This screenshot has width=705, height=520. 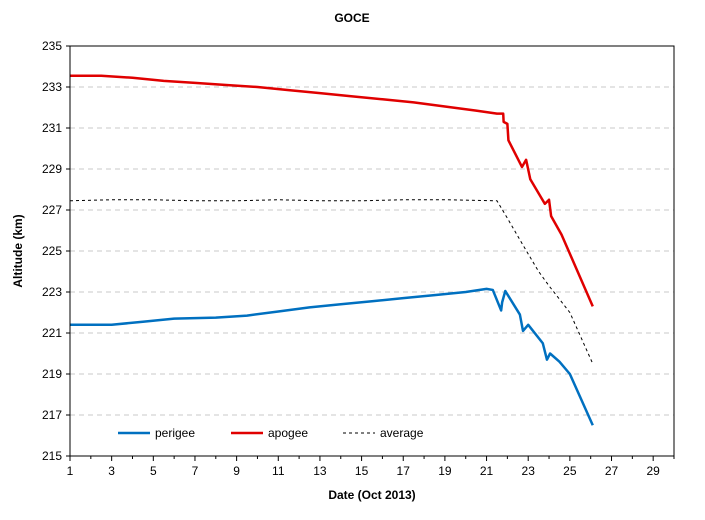 I want to click on y-tick-label-233: 233, so click(x=52, y=87).